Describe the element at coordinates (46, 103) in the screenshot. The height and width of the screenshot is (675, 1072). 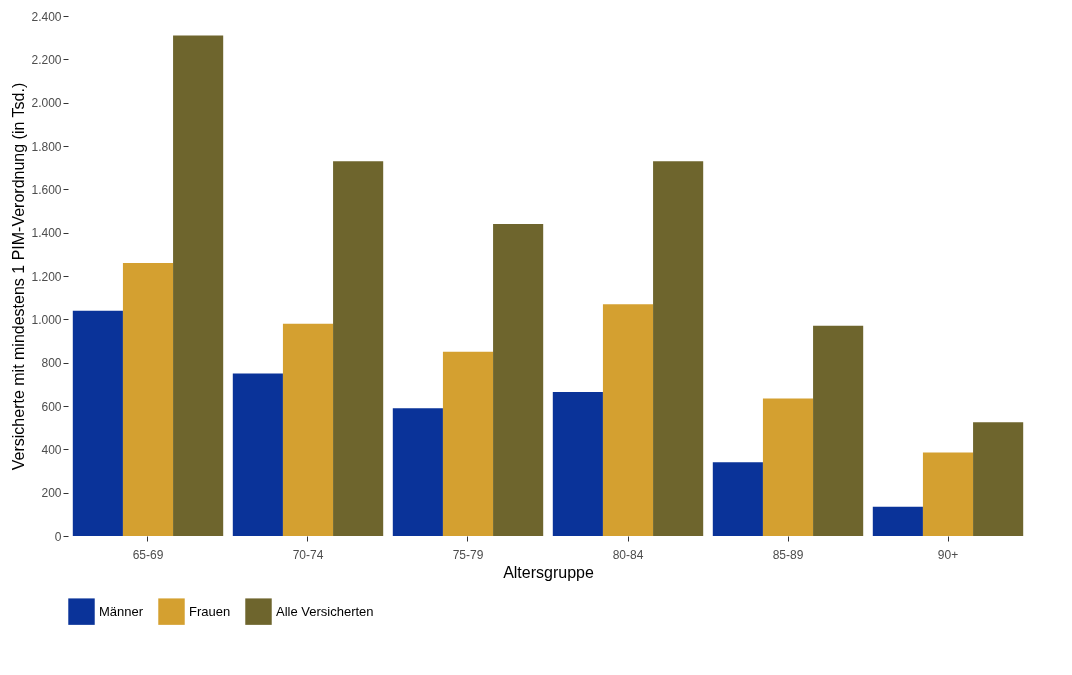
I see `y-tick-label: 2.000` at that location.